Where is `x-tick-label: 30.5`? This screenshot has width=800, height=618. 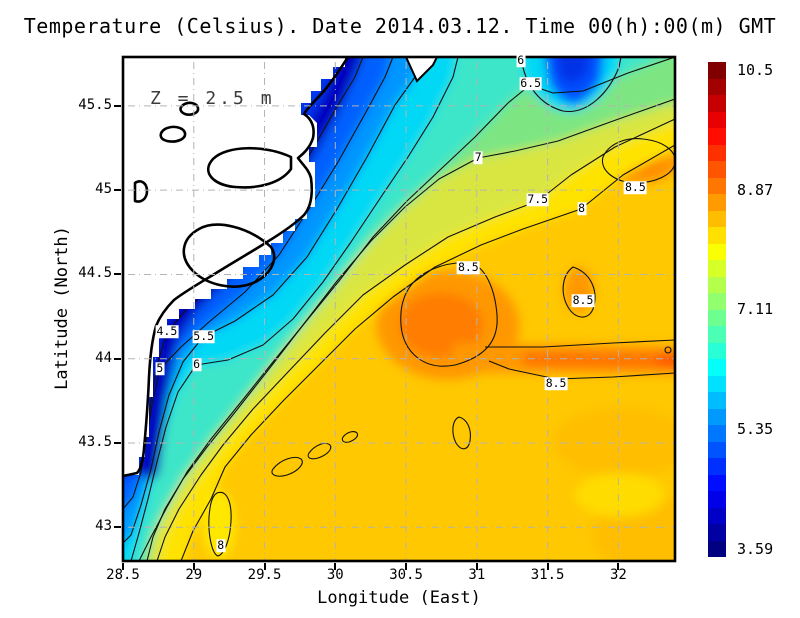 x-tick-label: 30.5 is located at coordinates (406, 575).